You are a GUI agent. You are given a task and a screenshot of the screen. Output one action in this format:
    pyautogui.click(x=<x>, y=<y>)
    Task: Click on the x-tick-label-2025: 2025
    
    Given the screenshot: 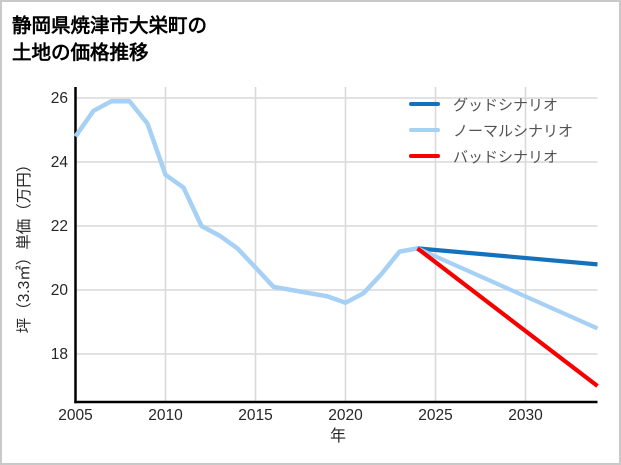 What is the action you would take?
    pyautogui.click(x=435, y=415)
    